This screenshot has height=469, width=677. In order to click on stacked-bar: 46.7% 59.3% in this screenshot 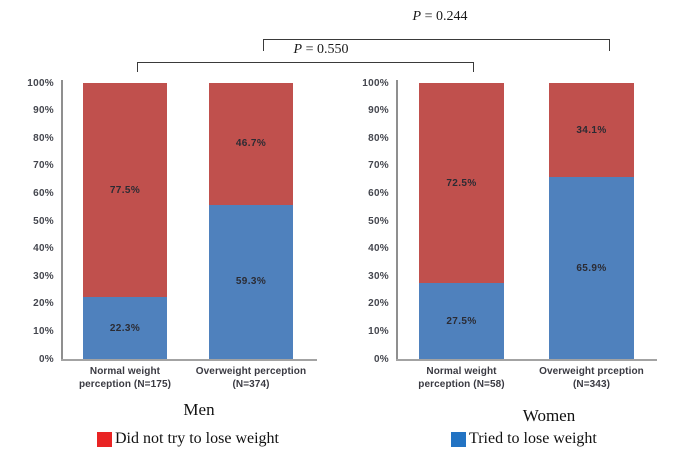, I will do `click(251, 221)`.